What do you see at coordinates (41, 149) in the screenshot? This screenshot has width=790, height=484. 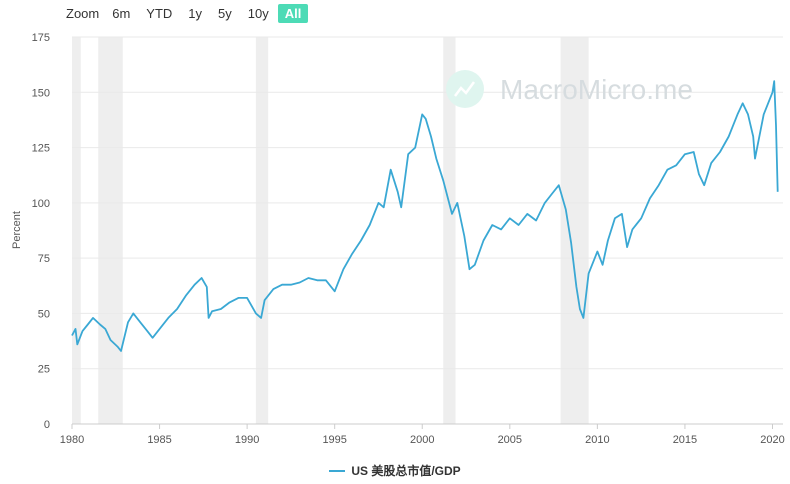 I see `y-tick-label: 125` at bounding box center [41, 149].